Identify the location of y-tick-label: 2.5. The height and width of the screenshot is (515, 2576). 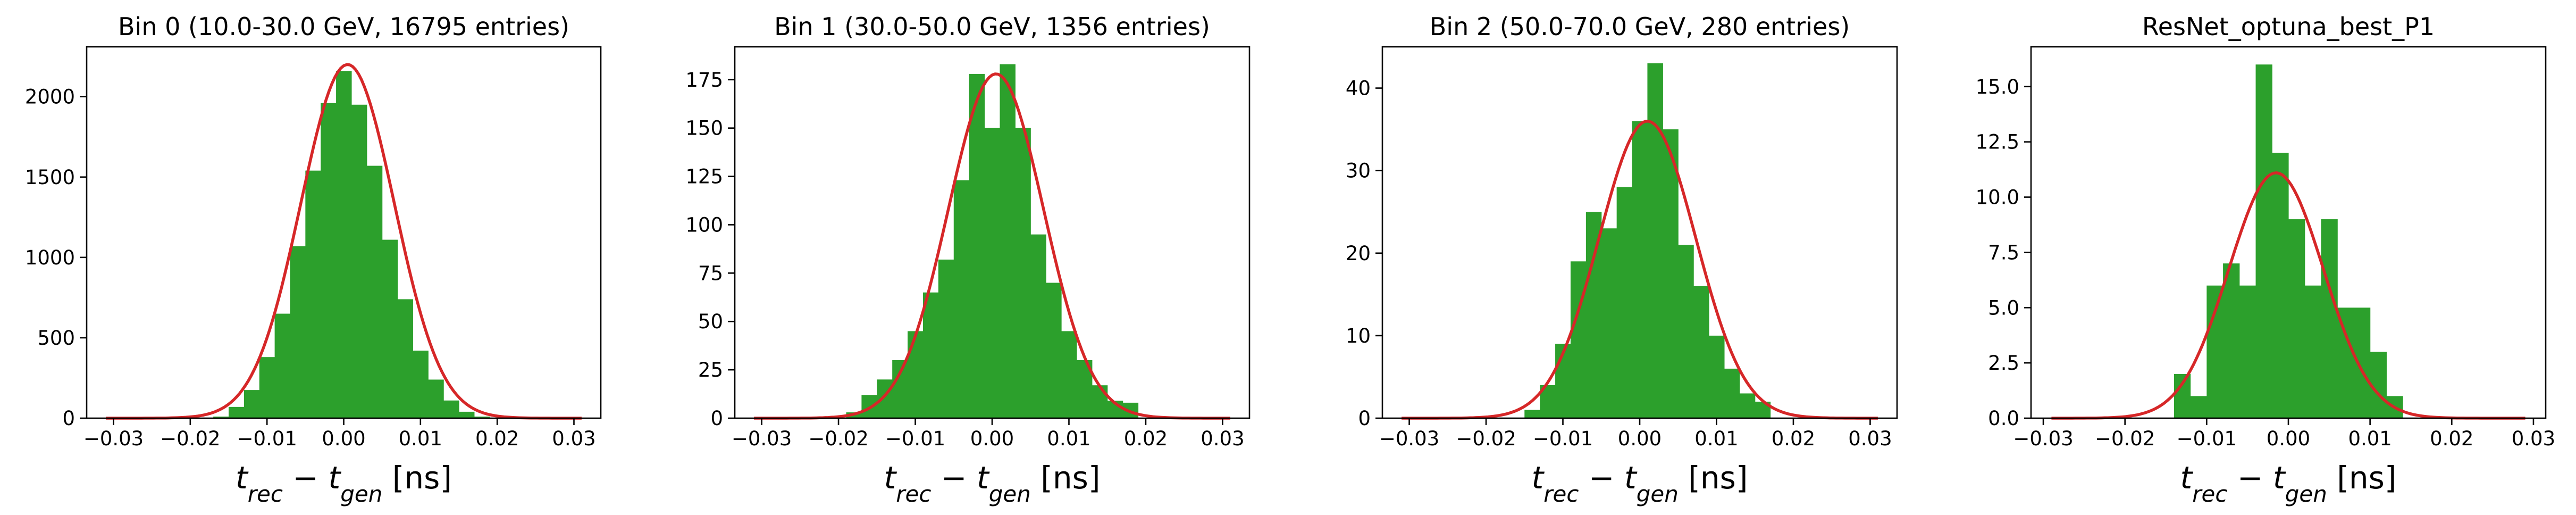
(2003, 364).